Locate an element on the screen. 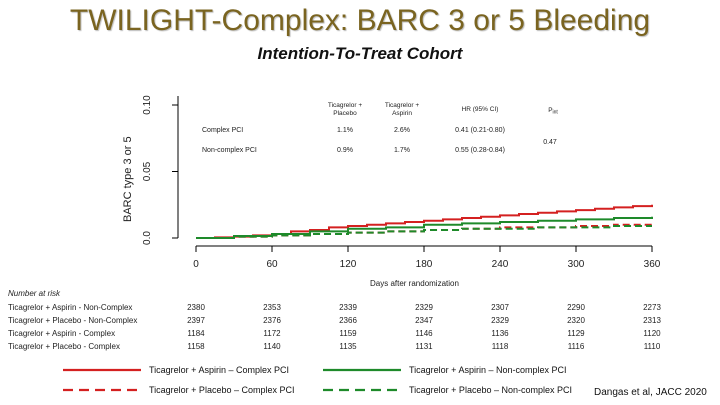 Image resolution: width=720 pixels, height=405 pixels. risk-cell: 1110 is located at coordinates (652, 346).